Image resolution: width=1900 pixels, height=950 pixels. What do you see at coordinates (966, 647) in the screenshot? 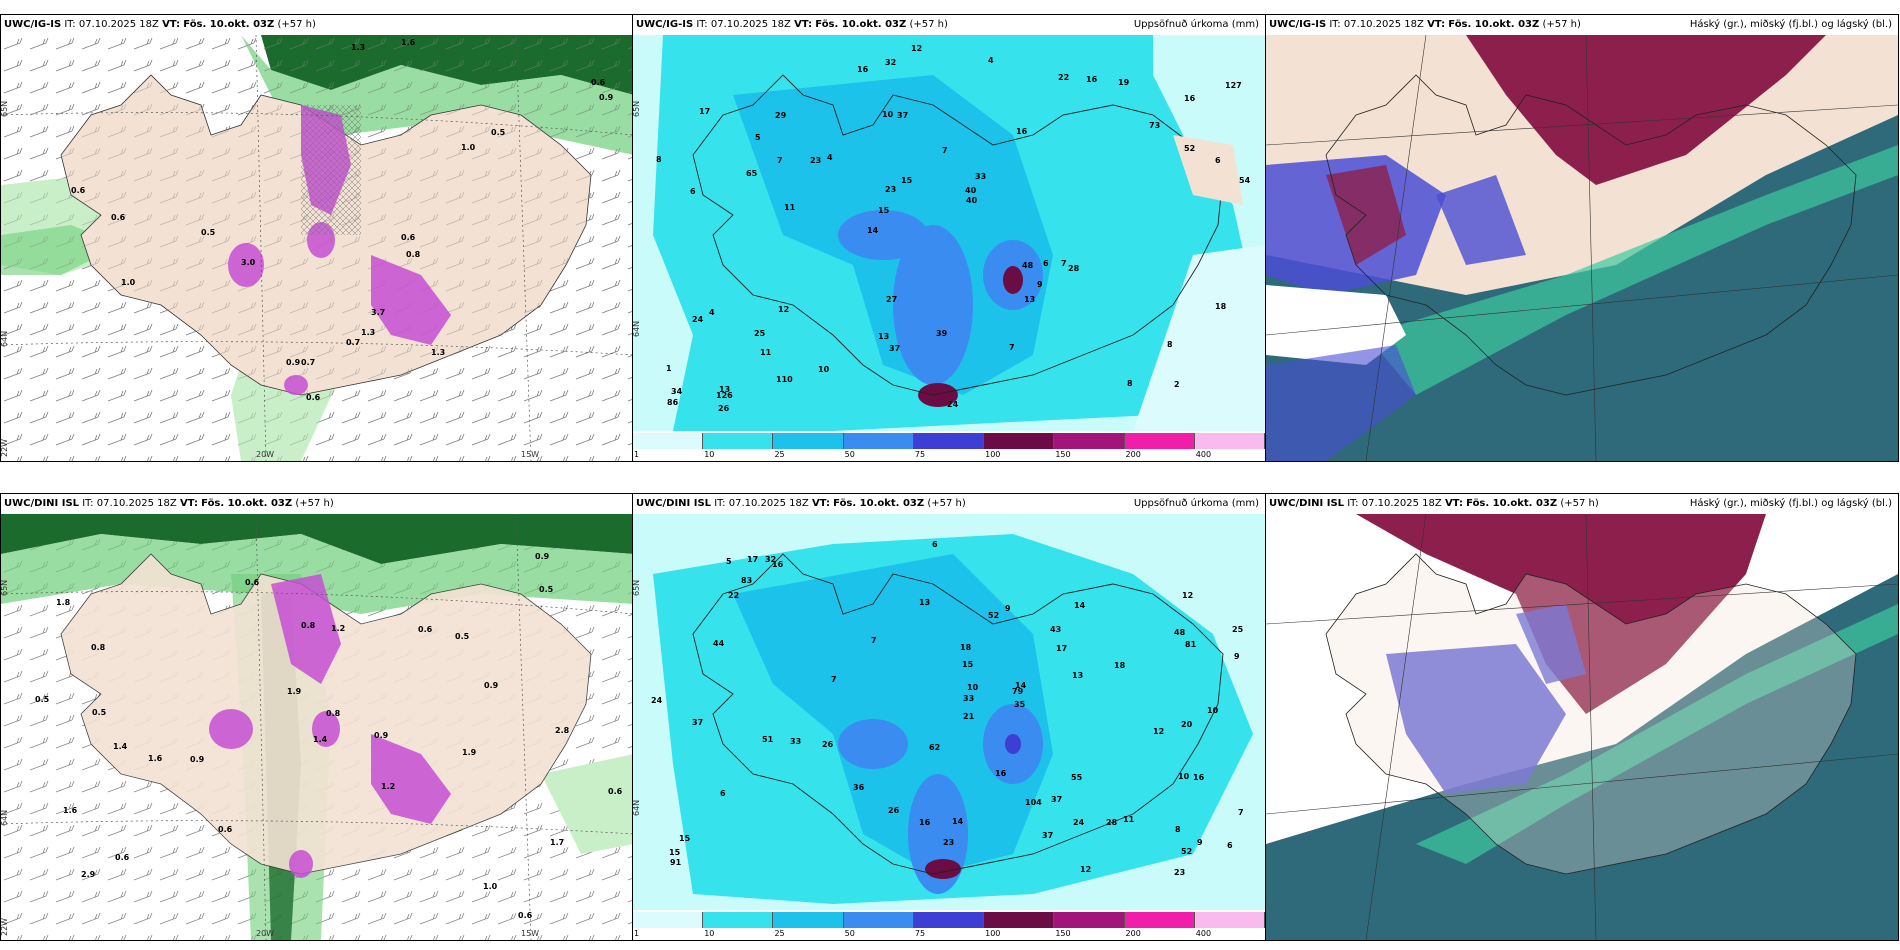
I see `precip-value: 18` at bounding box center [966, 647].